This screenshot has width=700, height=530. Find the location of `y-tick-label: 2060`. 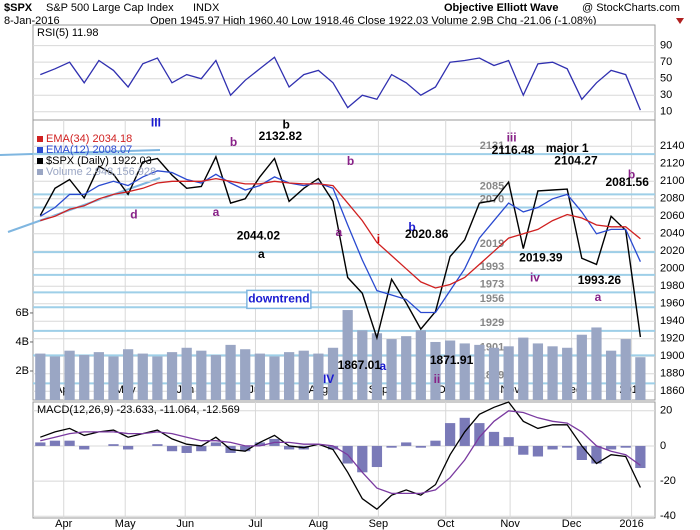

y-tick-label: 2060 is located at coordinates (672, 216).